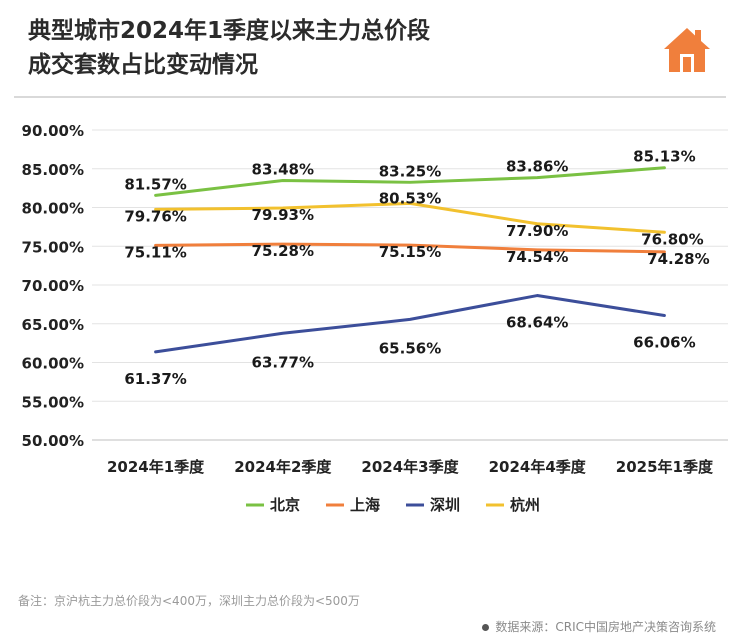  I want to click on legend-item-杭州: 杭州, so click(513, 505).